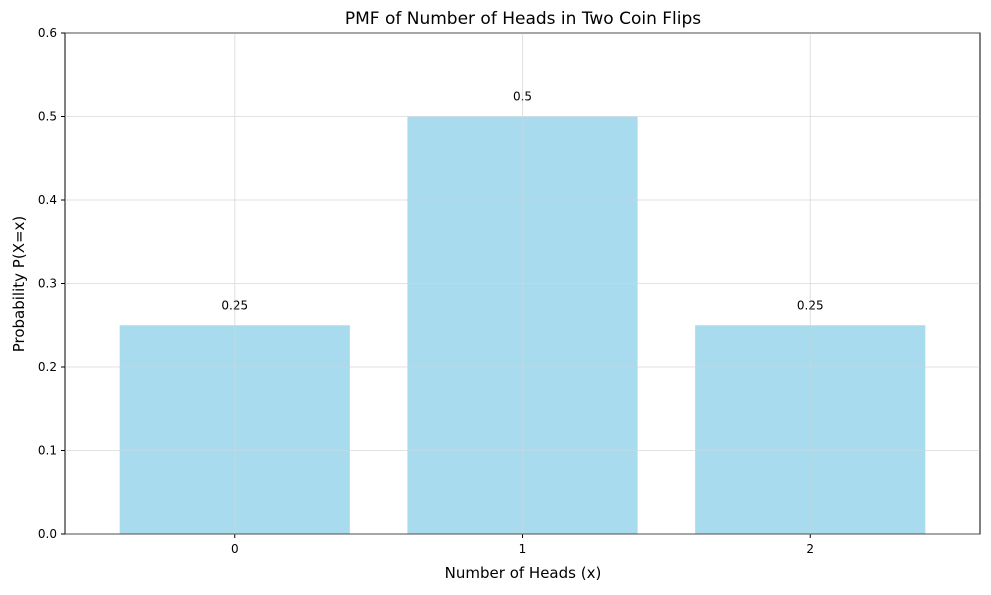 The height and width of the screenshot is (595, 991). Describe the element at coordinates (47, 284) in the screenshot. I see `y-tick-label: 0.3` at that location.